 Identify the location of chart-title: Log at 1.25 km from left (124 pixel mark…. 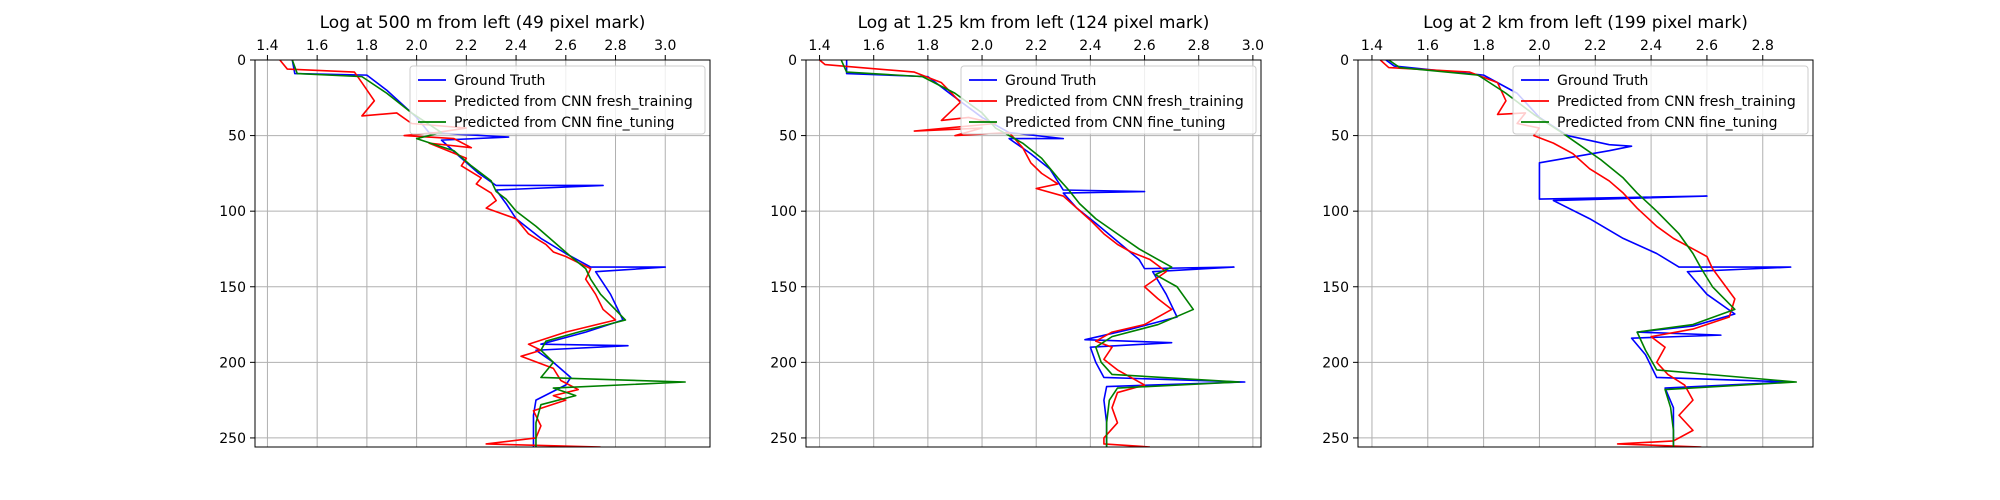
(1034, 23).